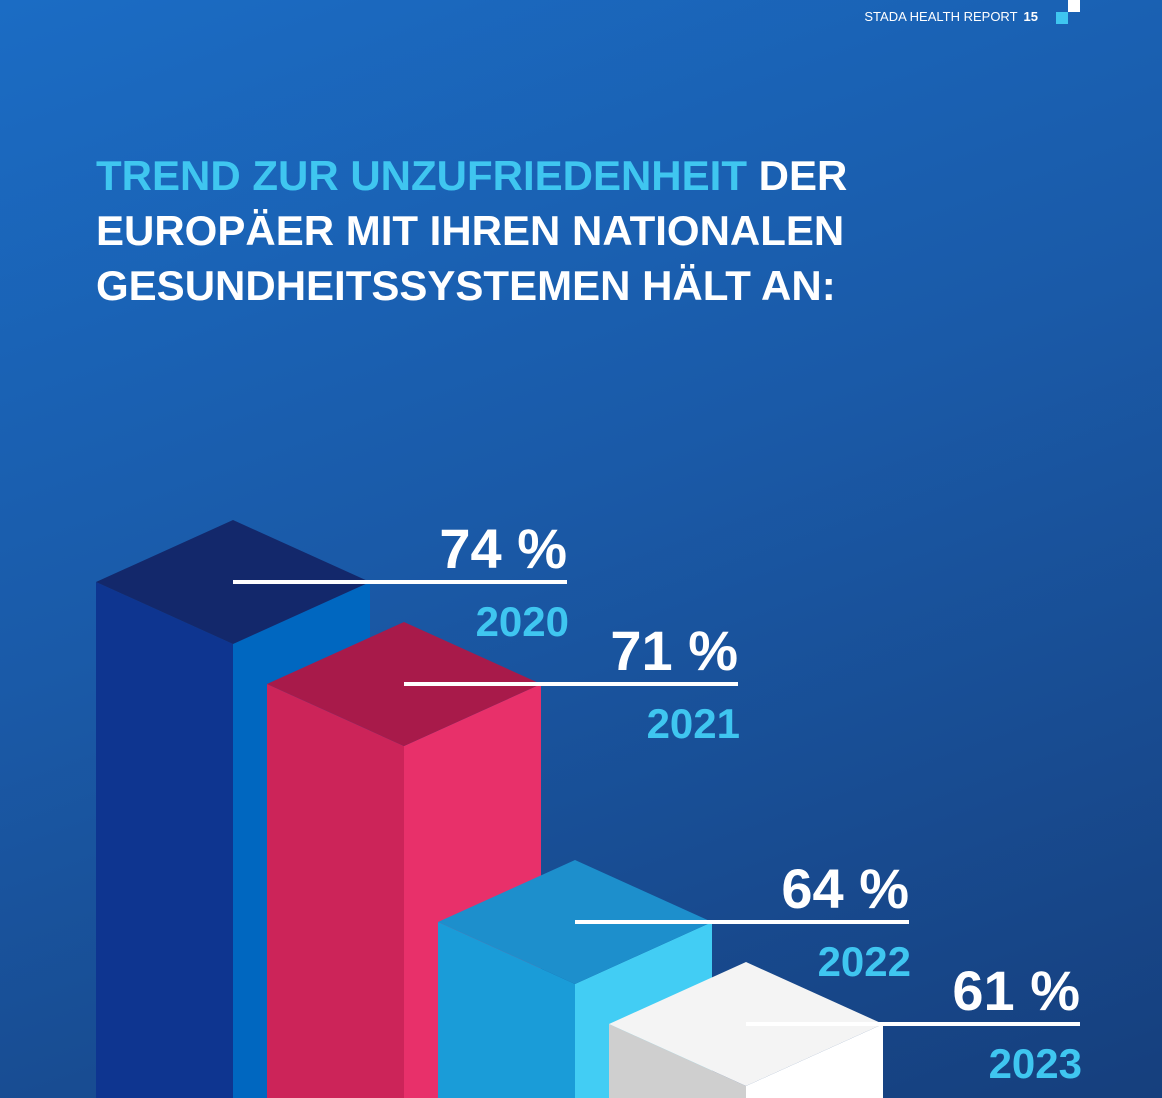  Describe the element at coordinates (814, 1061) in the screenshot. I see `bar-right-face` at that location.